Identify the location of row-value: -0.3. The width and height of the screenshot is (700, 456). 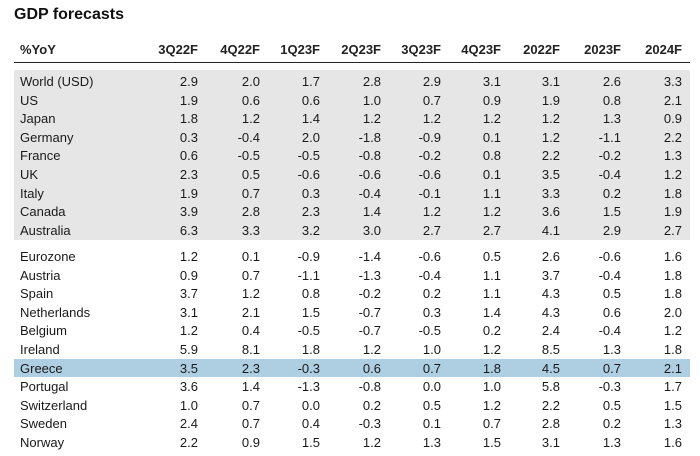
(308, 368).